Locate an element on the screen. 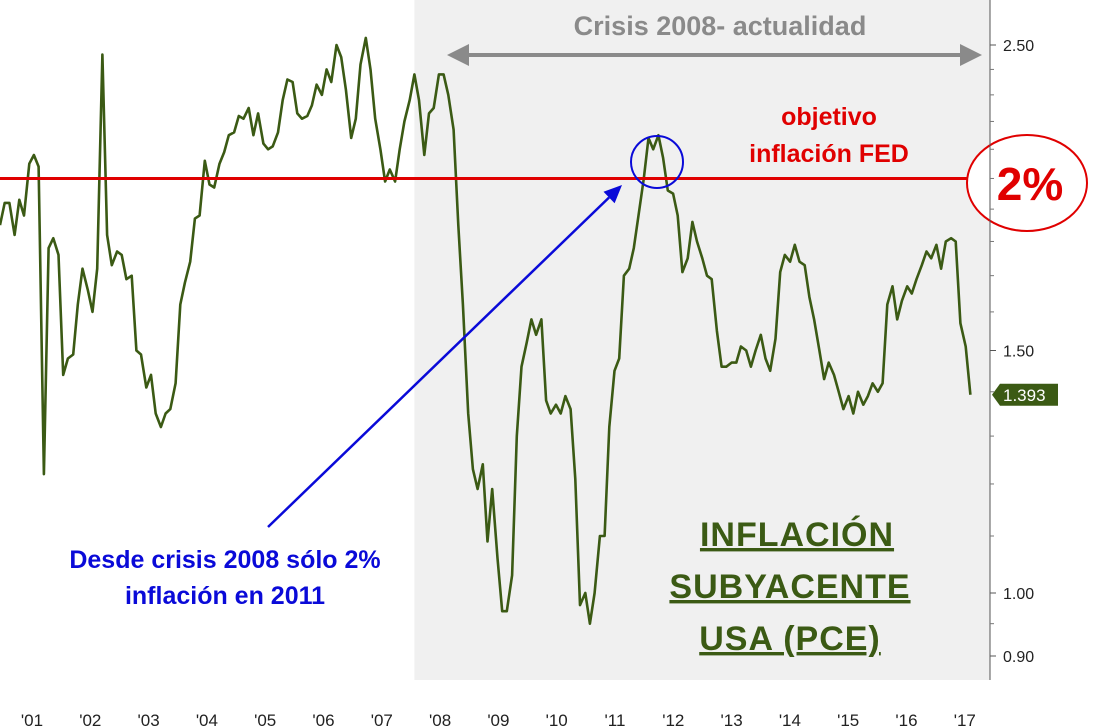 The width and height of the screenshot is (1104, 728). y-tick-label: 1.00 is located at coordinates (1018, 594).